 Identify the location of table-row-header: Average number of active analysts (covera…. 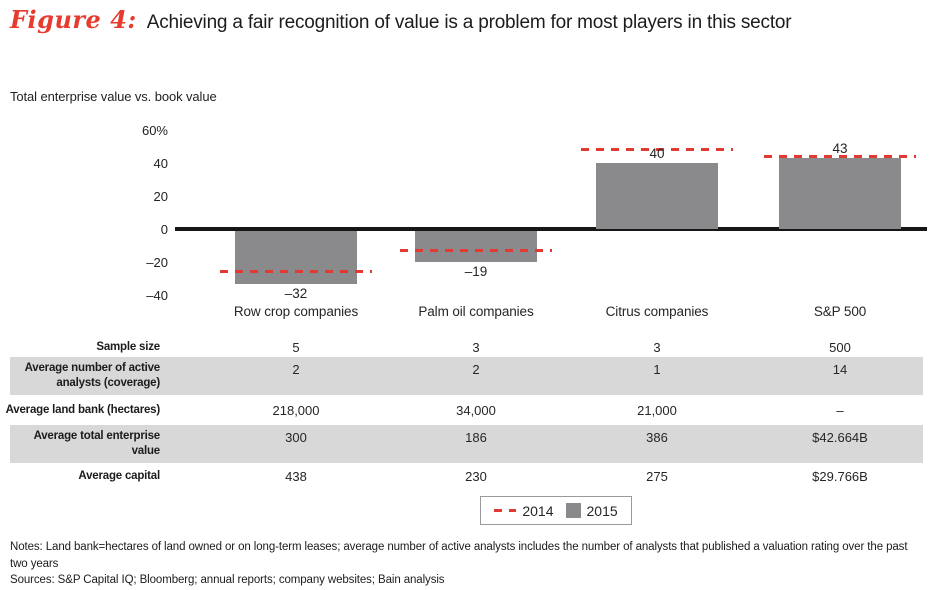
(92, 375).